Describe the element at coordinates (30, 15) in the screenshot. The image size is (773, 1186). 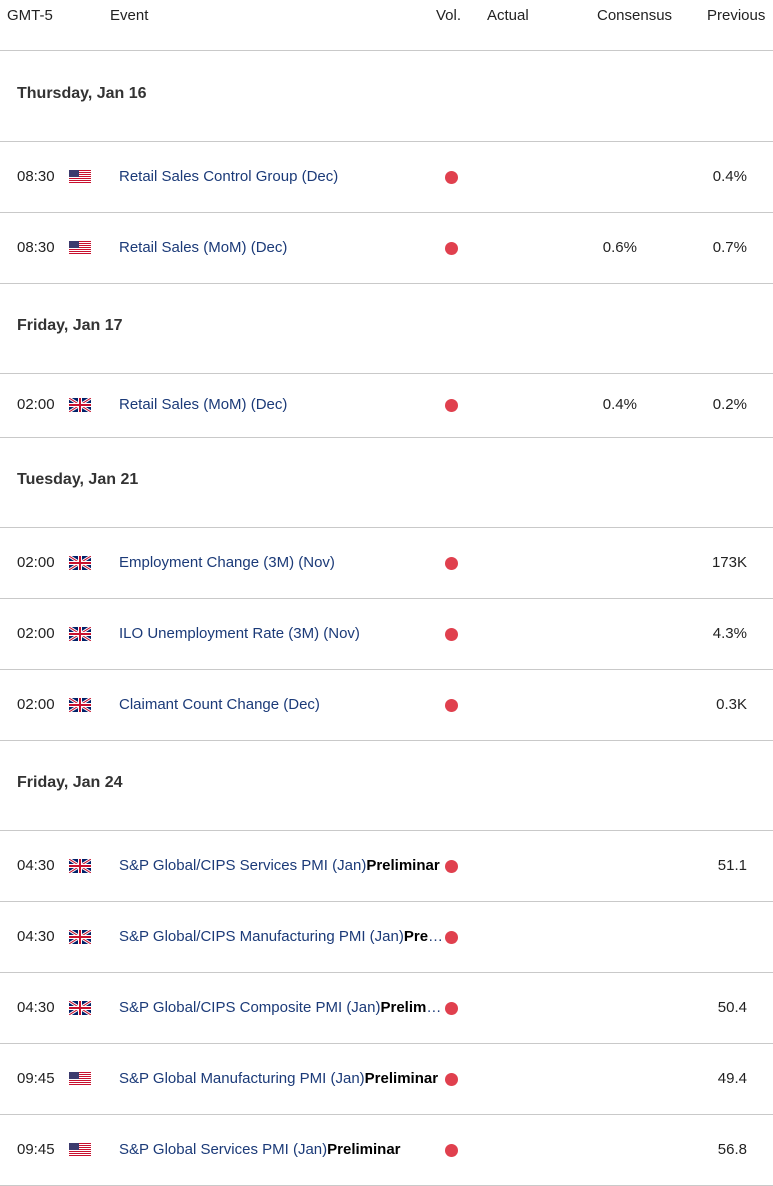
I see `timezone-header: GMT-5` at that location.